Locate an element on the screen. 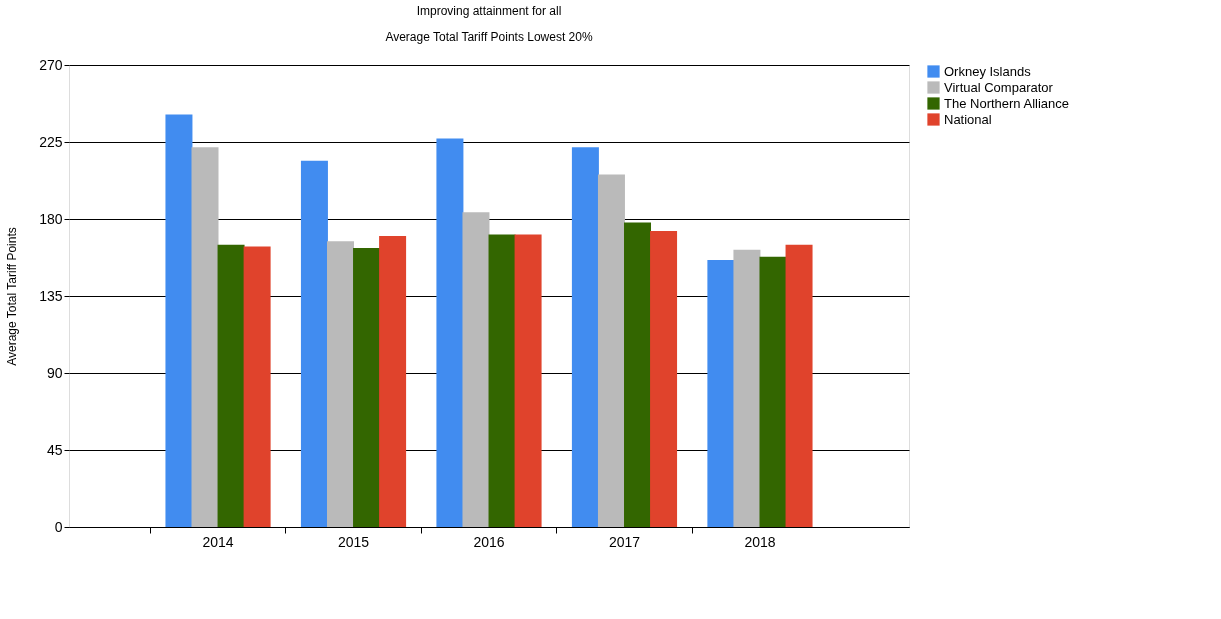 This screenshot has height=619, width=1221. y-tick-label: 0 is located at coordinates (58, 526).